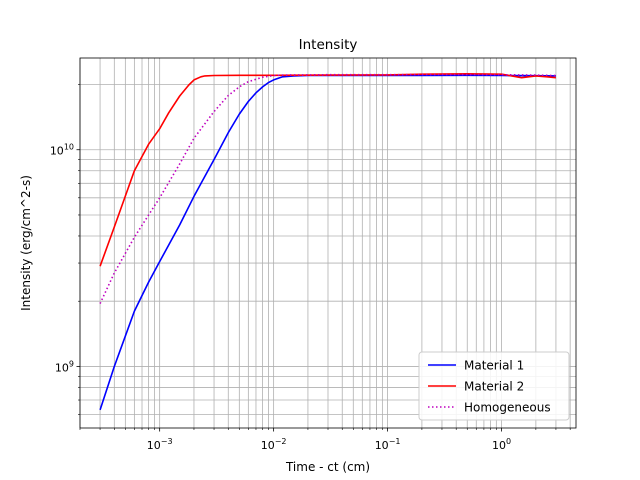  I want to click on legend: Material 1 Material 2 Homogeneous, so click(494, 386).